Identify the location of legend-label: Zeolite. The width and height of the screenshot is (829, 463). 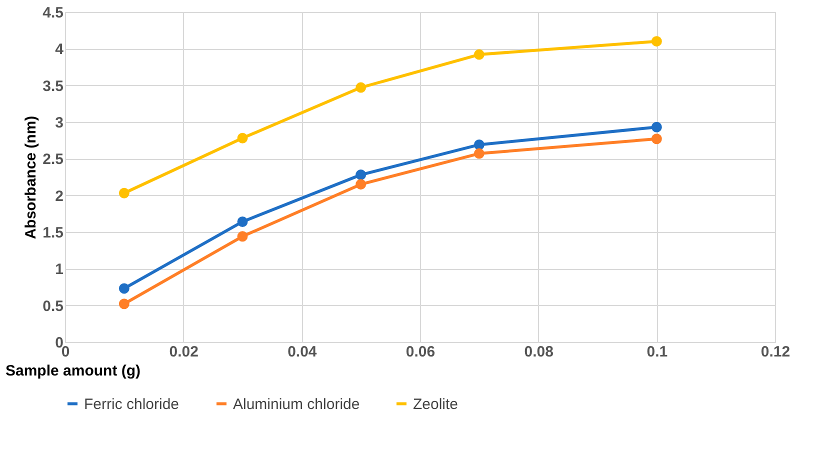
(435, 404).